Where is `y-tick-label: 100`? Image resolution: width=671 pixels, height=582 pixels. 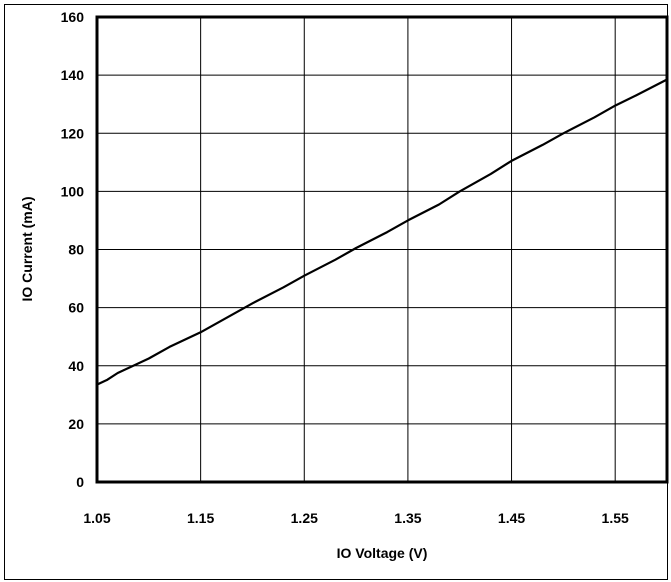
y-tick-label: 100 is located at coordinates (73, 191).